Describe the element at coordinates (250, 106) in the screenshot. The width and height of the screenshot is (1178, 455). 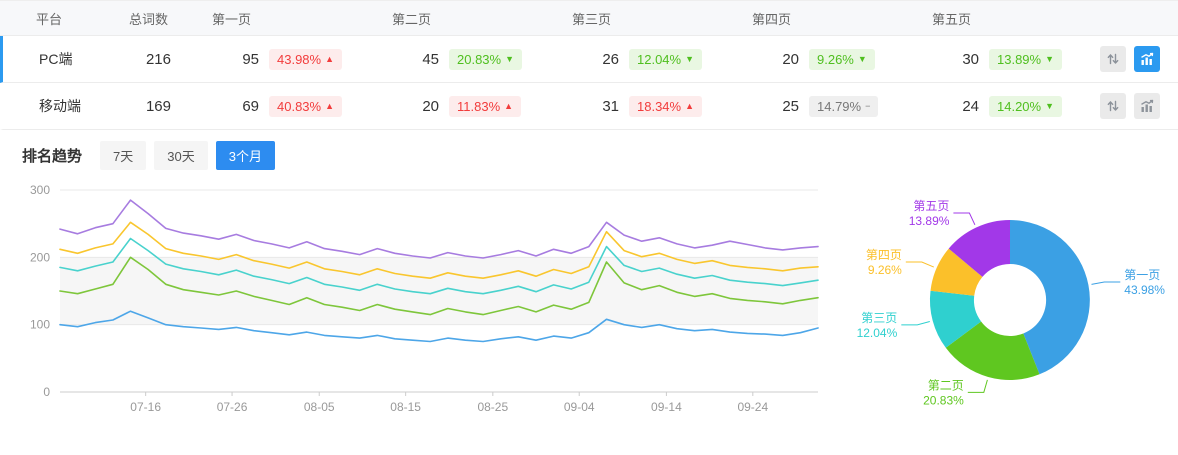
I see `page-count: 69` at that location.